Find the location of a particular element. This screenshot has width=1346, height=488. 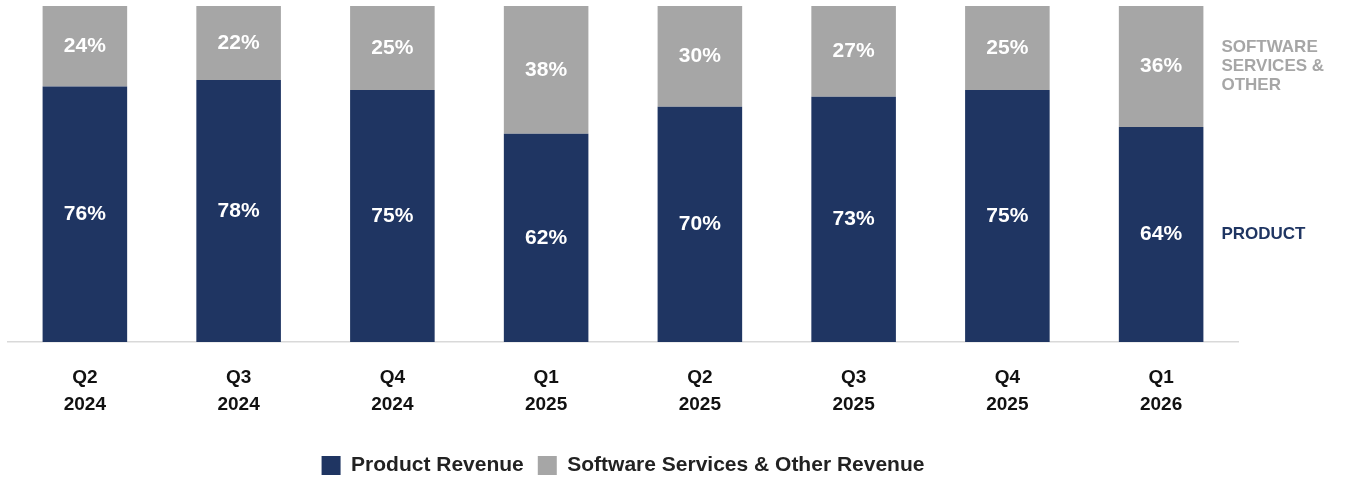

data-label: 22% is located at coordinates (238, 41).